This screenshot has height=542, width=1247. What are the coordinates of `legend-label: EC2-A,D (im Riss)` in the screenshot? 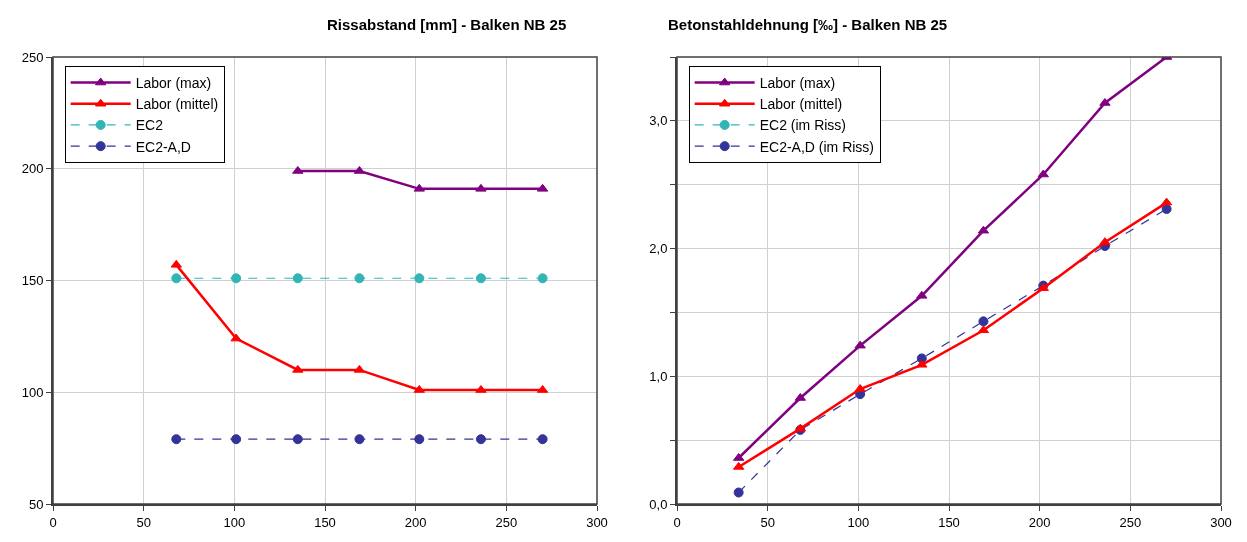 It's located at (817, 146).